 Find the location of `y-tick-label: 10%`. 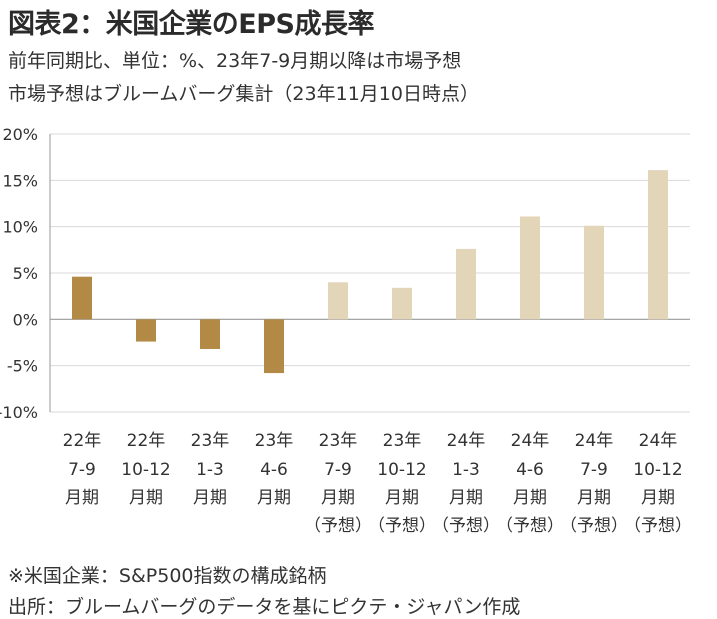

y-tick-label: 10% is located at coordinates (20, 227).